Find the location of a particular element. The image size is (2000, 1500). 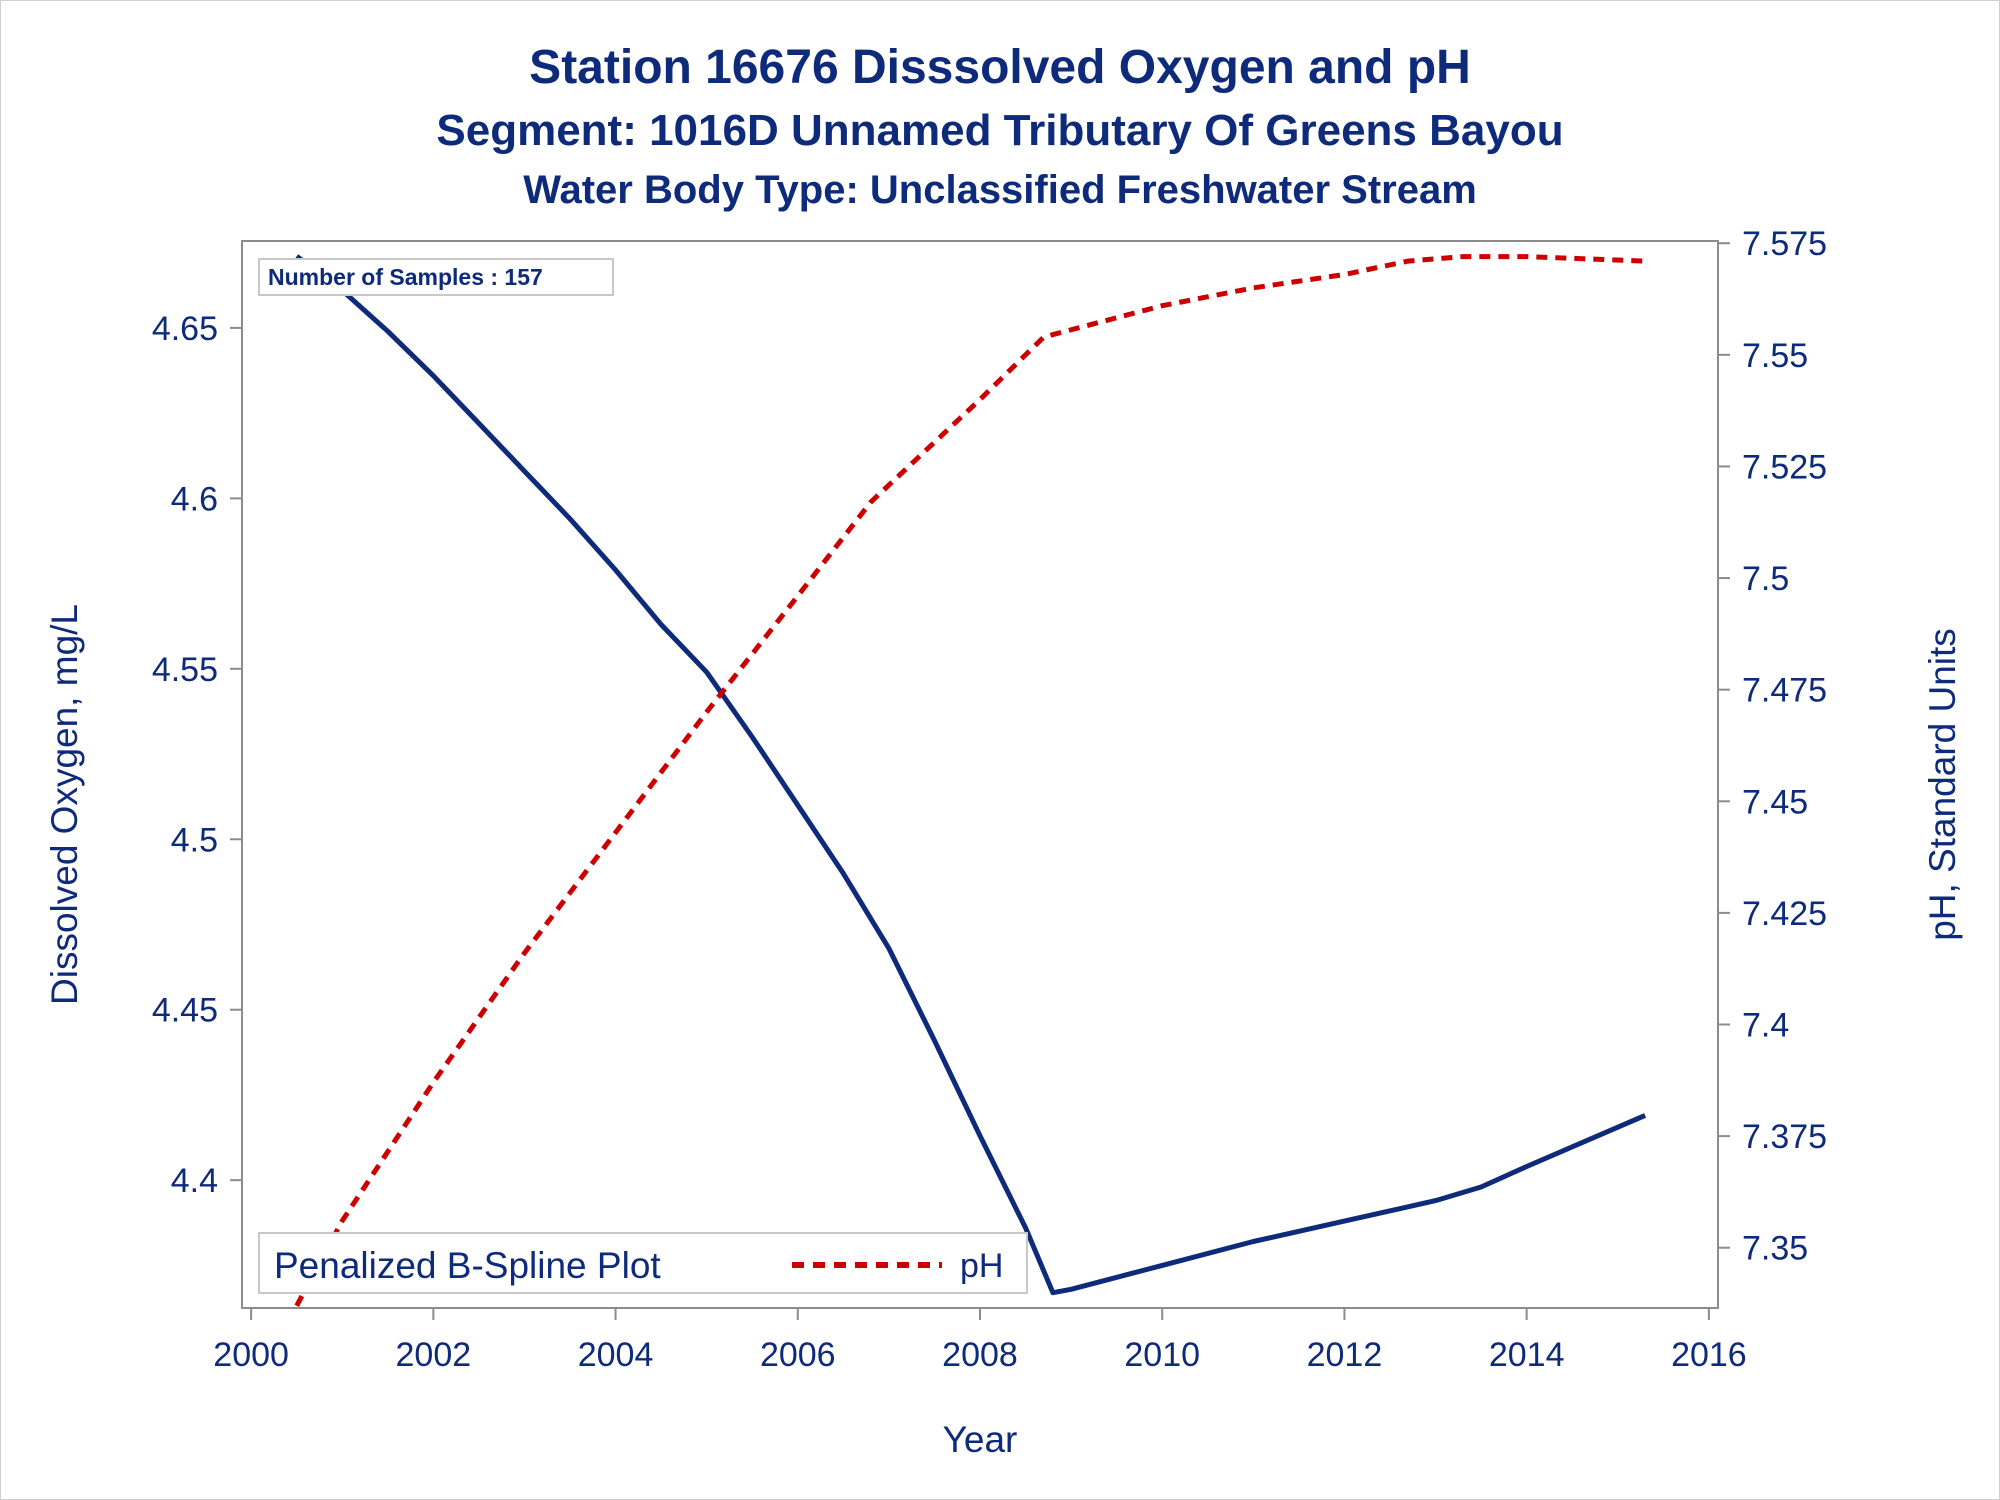

chart-title: Station 16676 Disssolved Oxygen and pH is located at coordinates (1000, 67).